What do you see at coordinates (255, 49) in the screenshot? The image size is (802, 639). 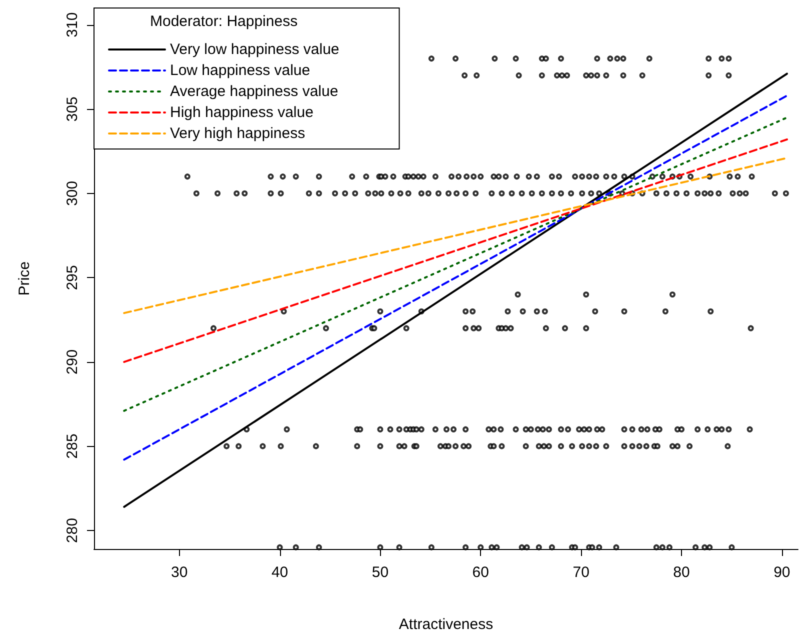 I see `legend-label: Very low happiness value` at bounding box center [255, 49].